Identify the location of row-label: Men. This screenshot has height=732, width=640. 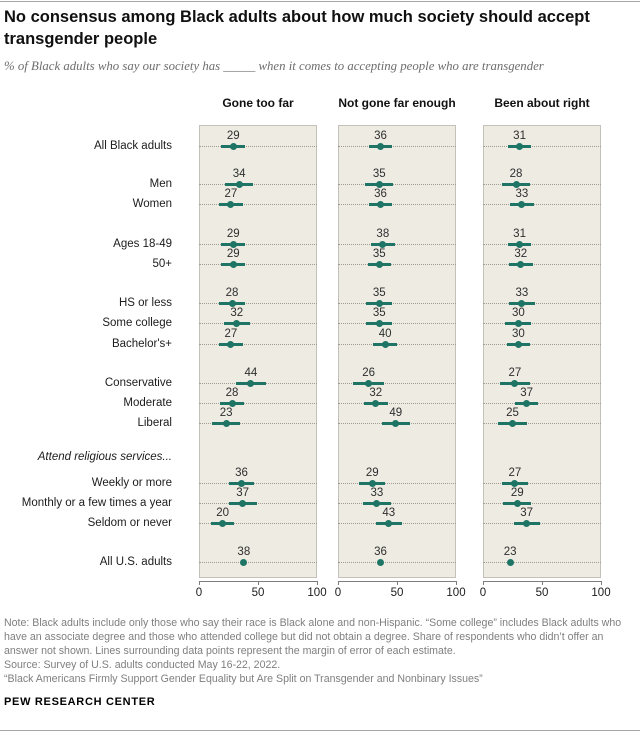
(160, 184).